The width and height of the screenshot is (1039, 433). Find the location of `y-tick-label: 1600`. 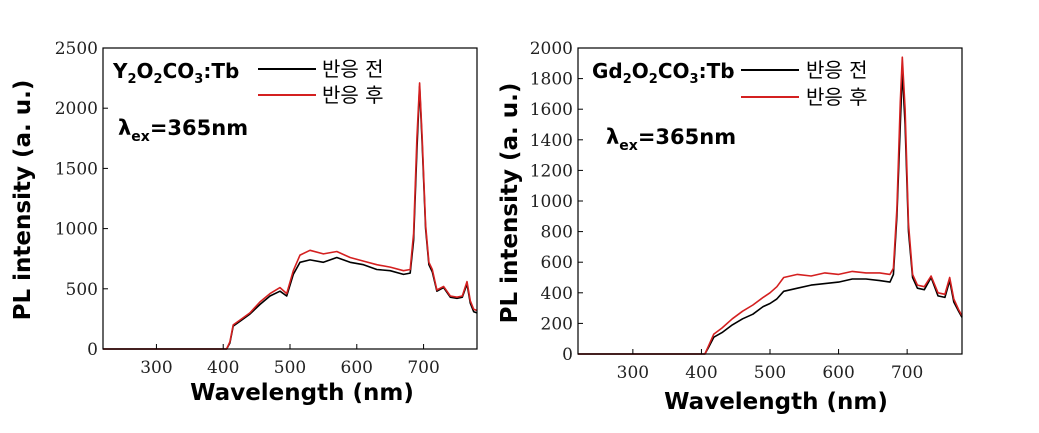

y-tick-label: 1600 is located at coordinates (551, 110).